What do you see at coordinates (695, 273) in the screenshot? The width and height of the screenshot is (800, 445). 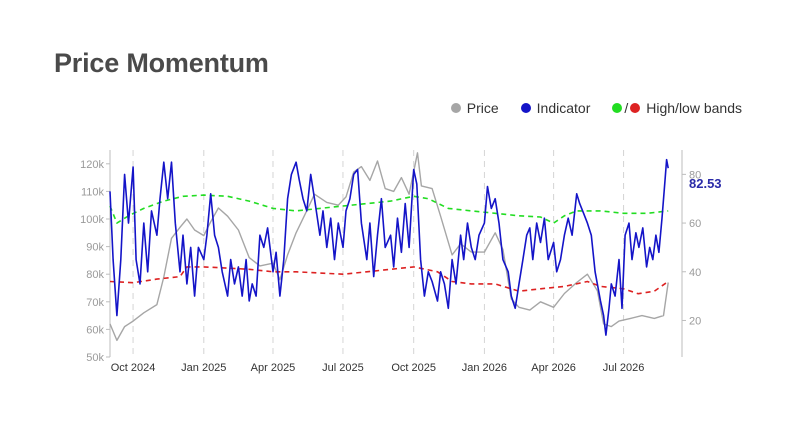 I see `y-right-tick-label: 40` at bounding box center [695, 273].